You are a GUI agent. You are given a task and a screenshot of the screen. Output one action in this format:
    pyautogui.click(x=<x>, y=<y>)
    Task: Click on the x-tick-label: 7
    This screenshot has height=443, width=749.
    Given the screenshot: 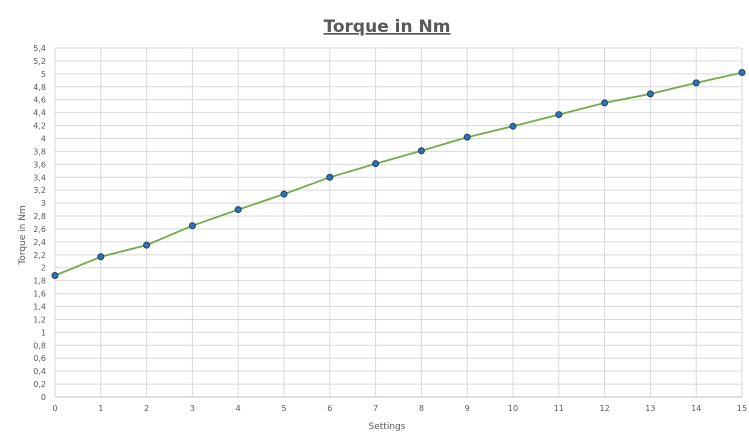 What is the action you would take?
    pyautogui.click(x=375, y=408)
    